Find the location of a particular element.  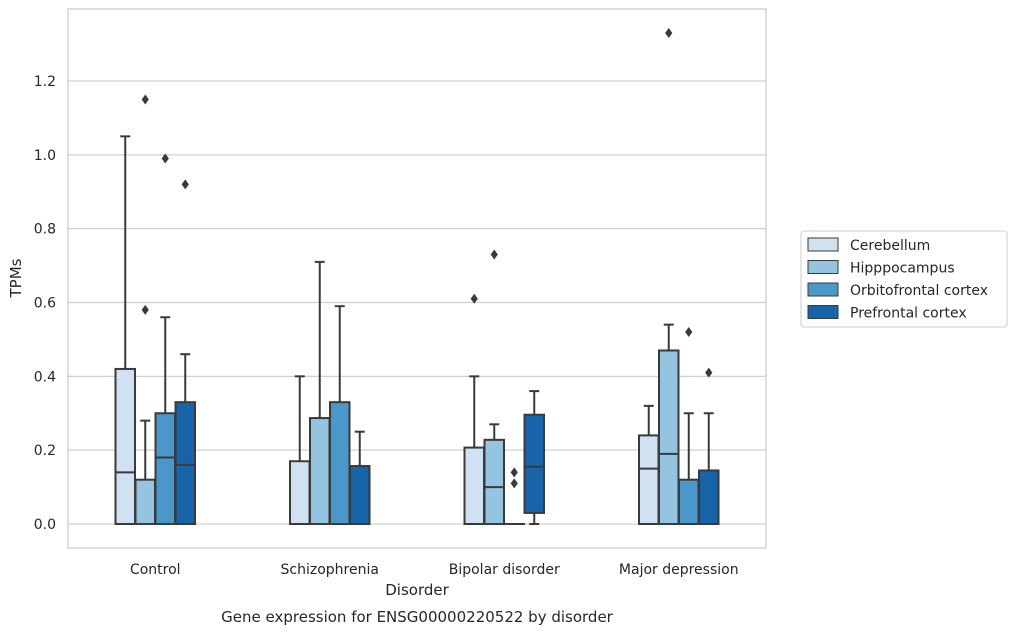

y-axis-title: TPMs is located at coordinates (16, 278).